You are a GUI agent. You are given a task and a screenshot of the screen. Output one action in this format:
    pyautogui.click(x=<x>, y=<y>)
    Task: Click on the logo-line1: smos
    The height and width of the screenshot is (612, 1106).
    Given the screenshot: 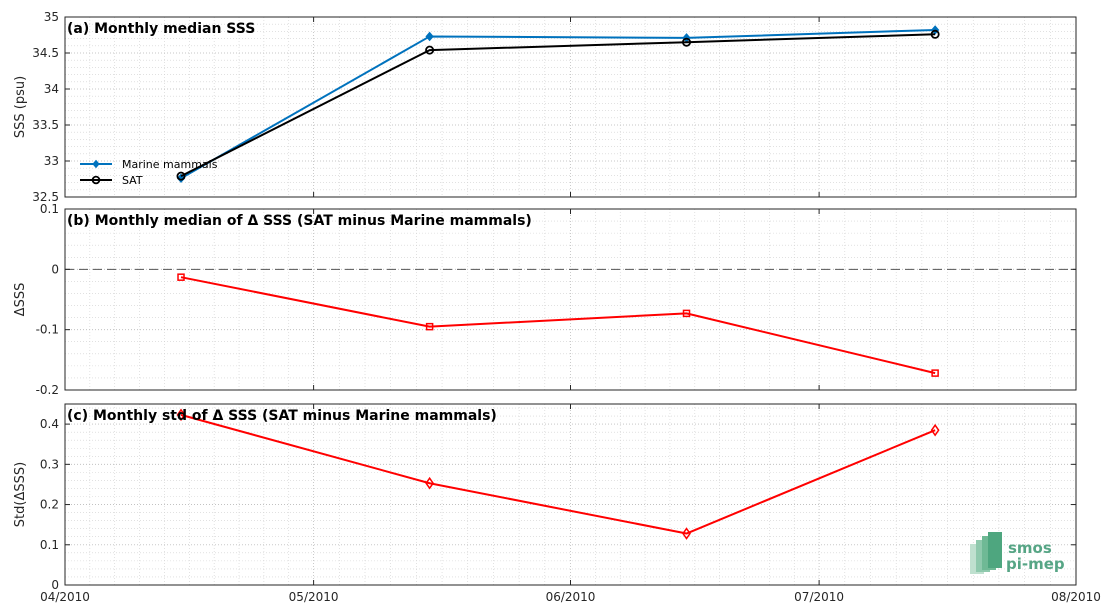 What is the action you would take?
    pyautogui.click(x=1030, y=548)
    